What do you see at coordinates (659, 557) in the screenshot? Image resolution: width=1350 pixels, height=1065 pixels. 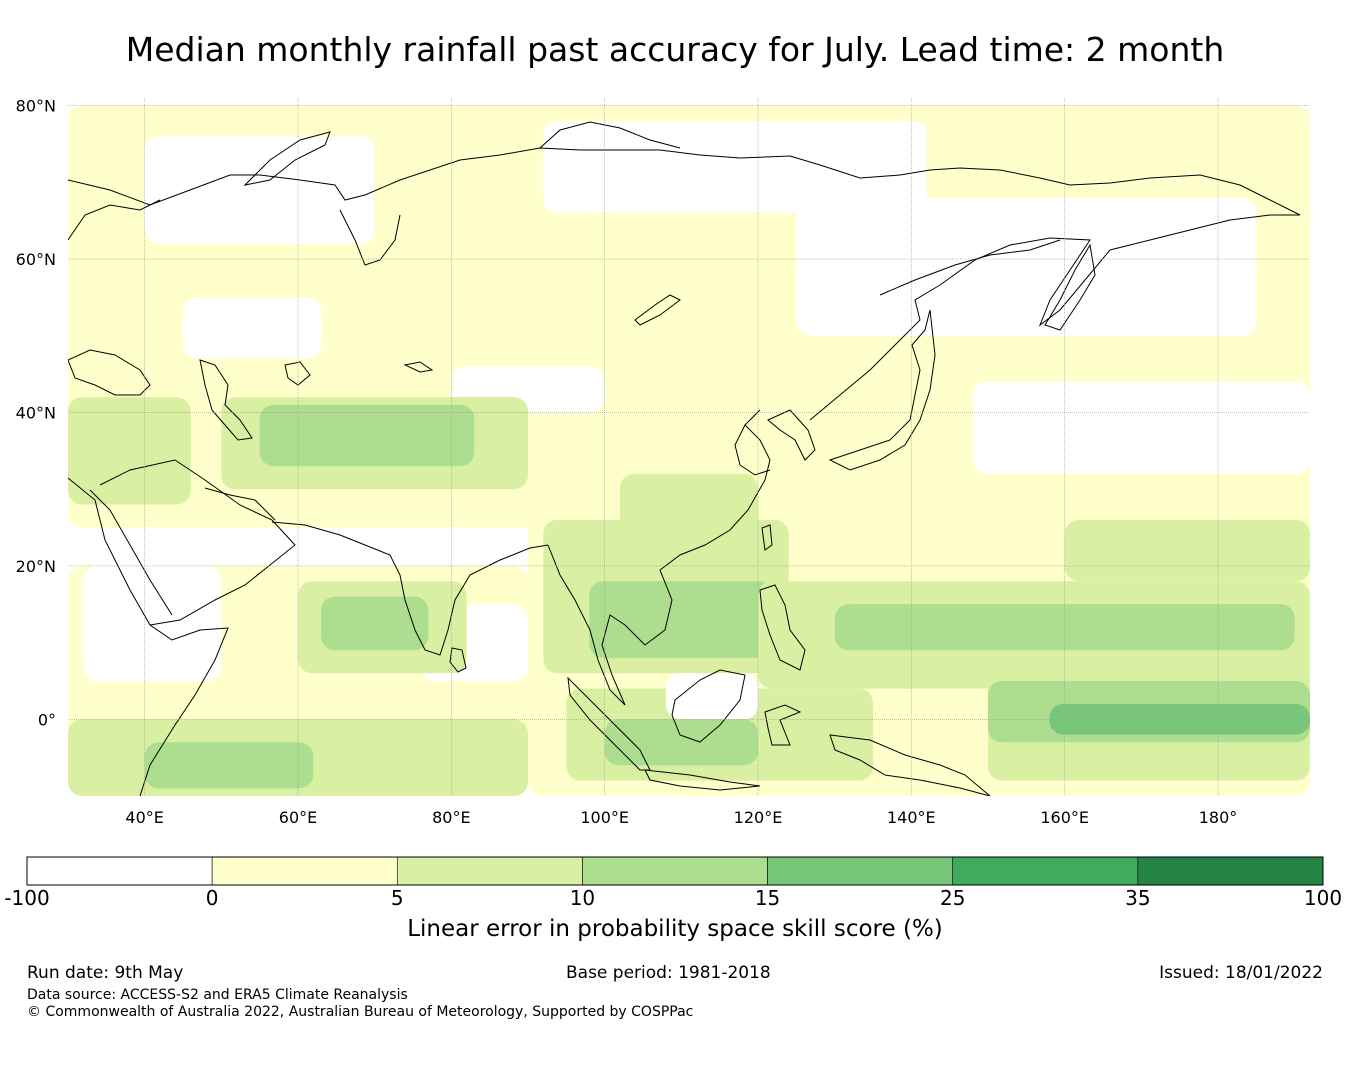 I see `coastline-indochina` at bounding box center [659, 557].